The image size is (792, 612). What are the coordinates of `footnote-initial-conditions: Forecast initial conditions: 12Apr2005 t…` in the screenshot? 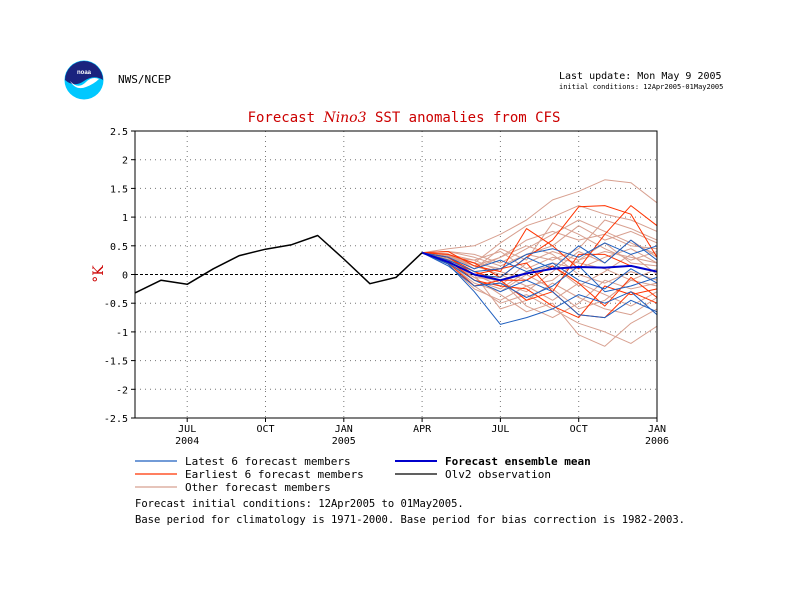 It's located at (299, 504).